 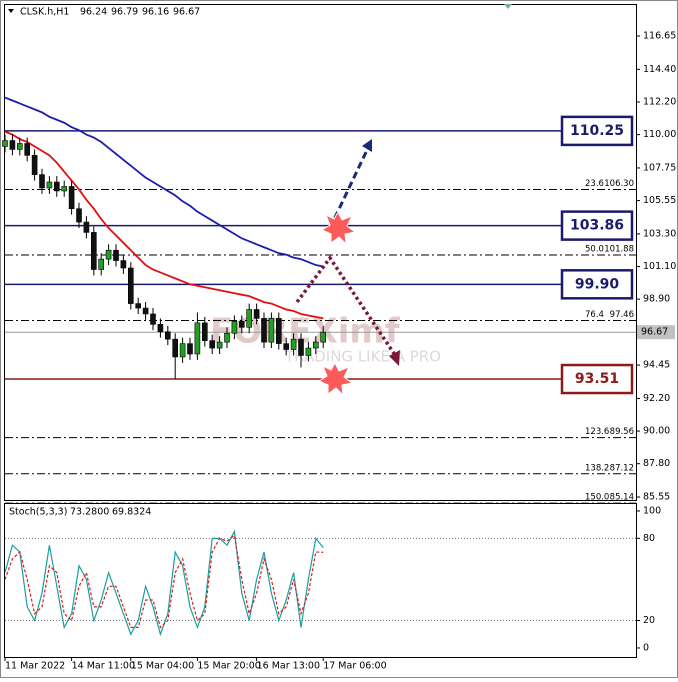 I want to click on level-label: 99.90, so click(x=597, y=284).